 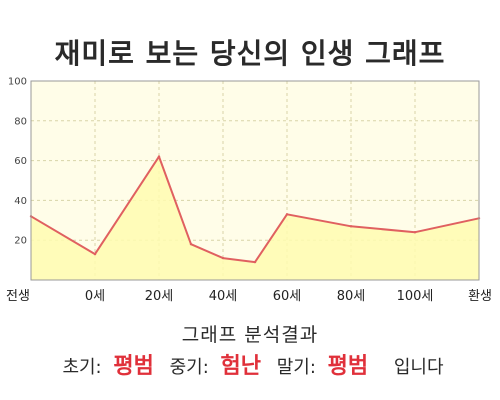 What do you see at coordinates (240, 366) in the screenshot?
I see `result-middle-value: 험난` at bounding box center [240, 366].